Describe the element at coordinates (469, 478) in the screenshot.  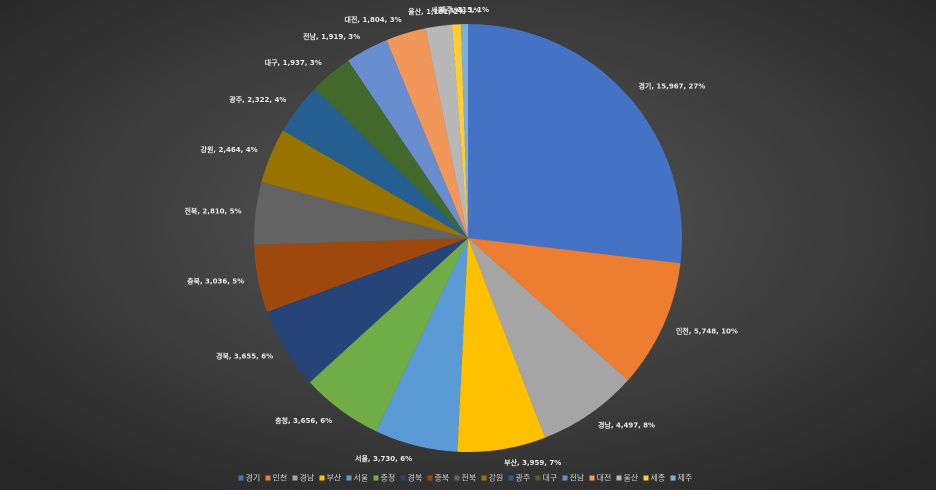
I see `legend-label: 전북` at that location.